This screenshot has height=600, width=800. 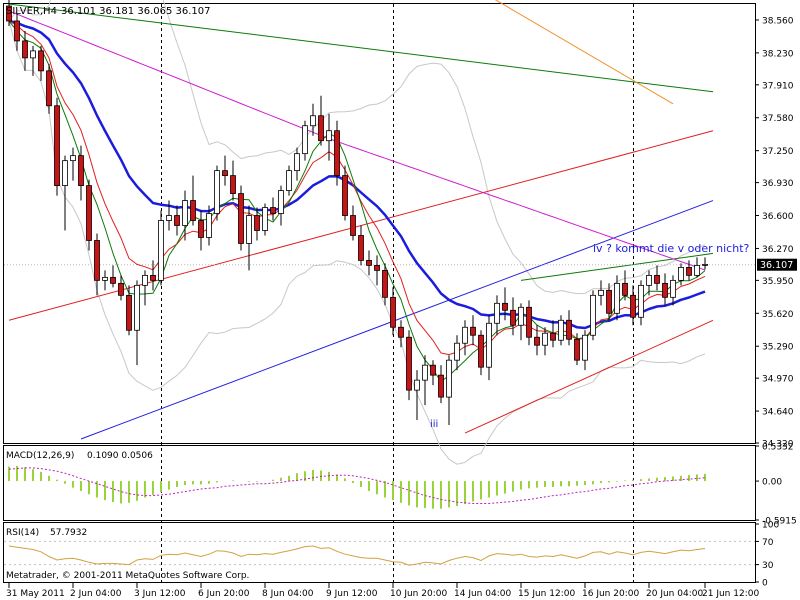 I want to click on time-axis-label: 15 Jun 12:00, so click(x=546, y=594).